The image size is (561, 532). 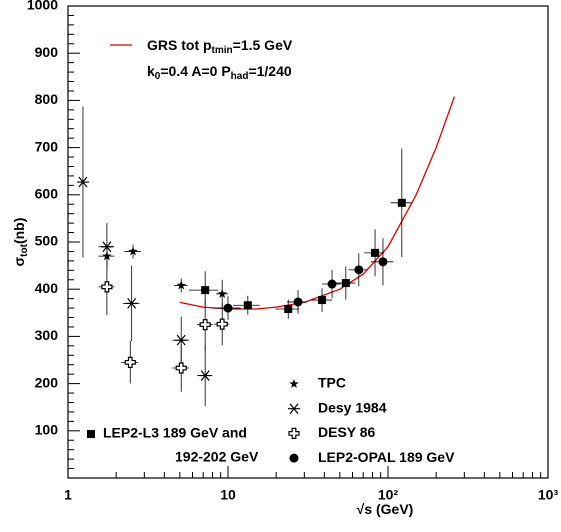 What do you see at coordinates (352, 407) in the screenshot?
I see `legend-label: Desy 1984` at bounding box center [352, 407].